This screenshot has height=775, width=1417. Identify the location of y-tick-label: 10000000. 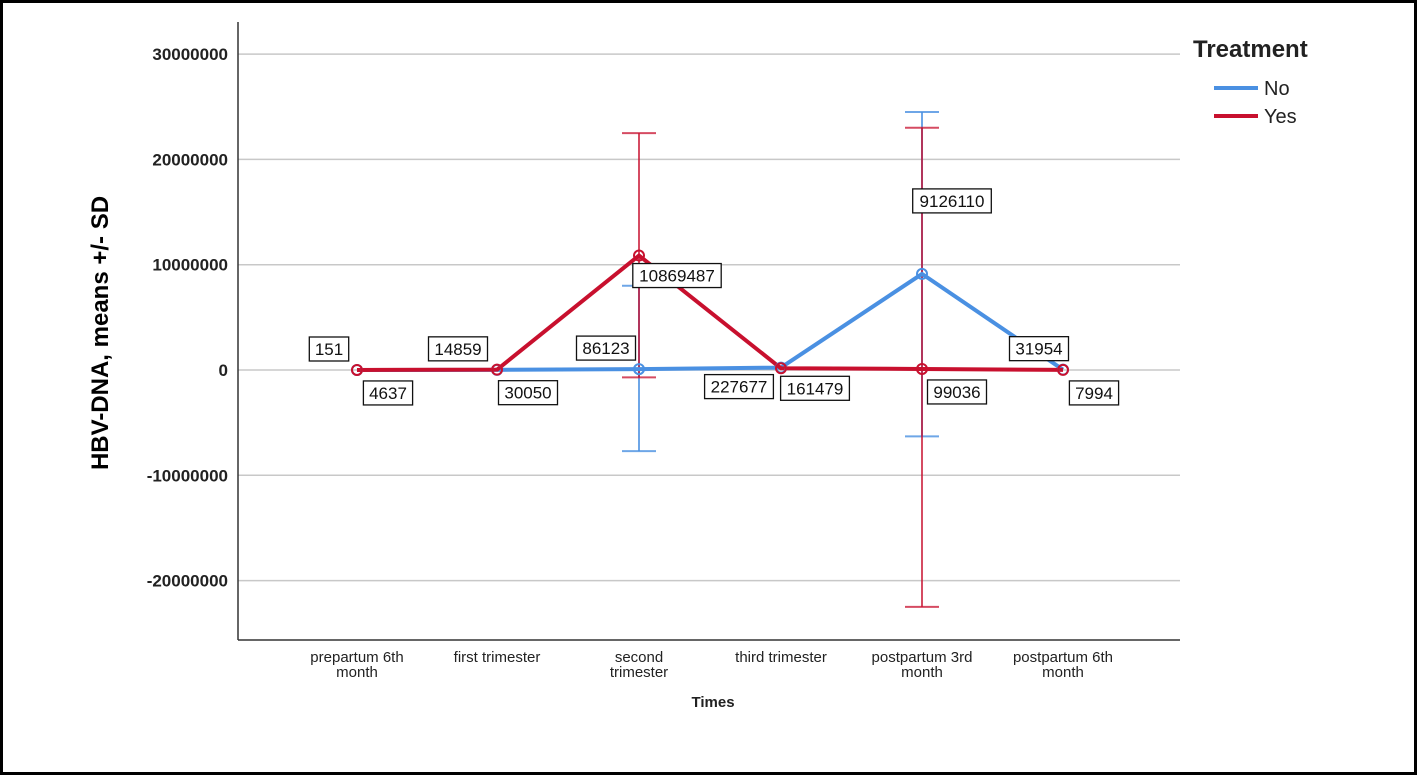
(190, 265).